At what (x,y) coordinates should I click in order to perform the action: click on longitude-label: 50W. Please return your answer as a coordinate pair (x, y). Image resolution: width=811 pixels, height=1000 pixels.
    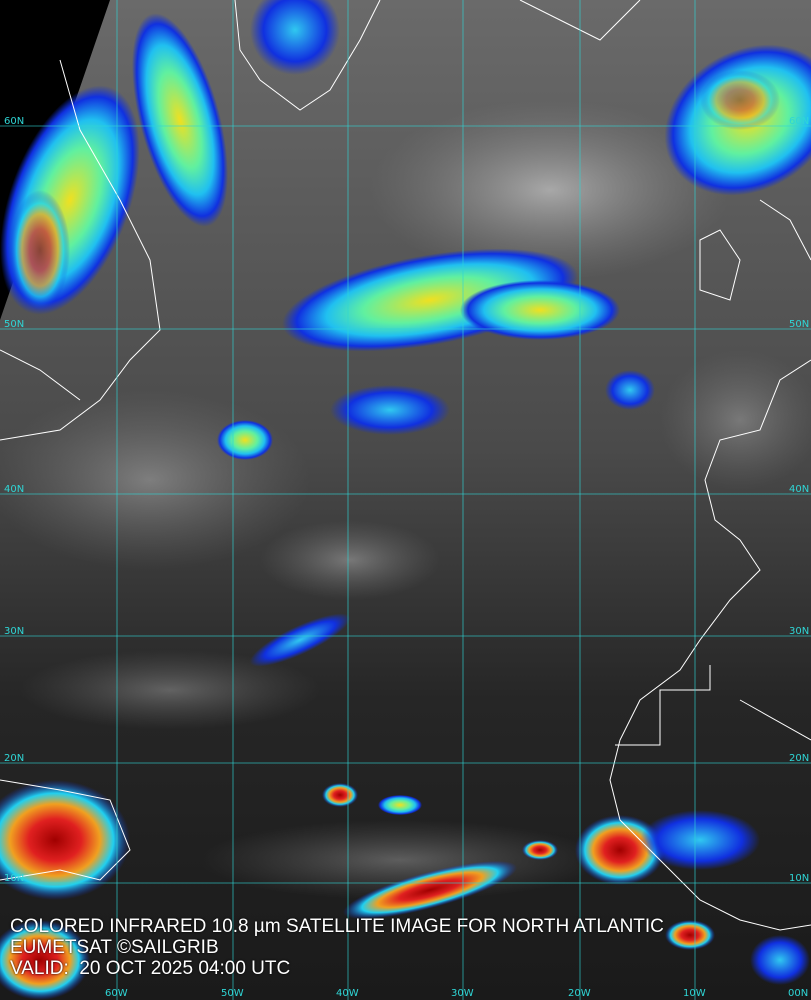
    Looking at the image, I should click on (232, 993).